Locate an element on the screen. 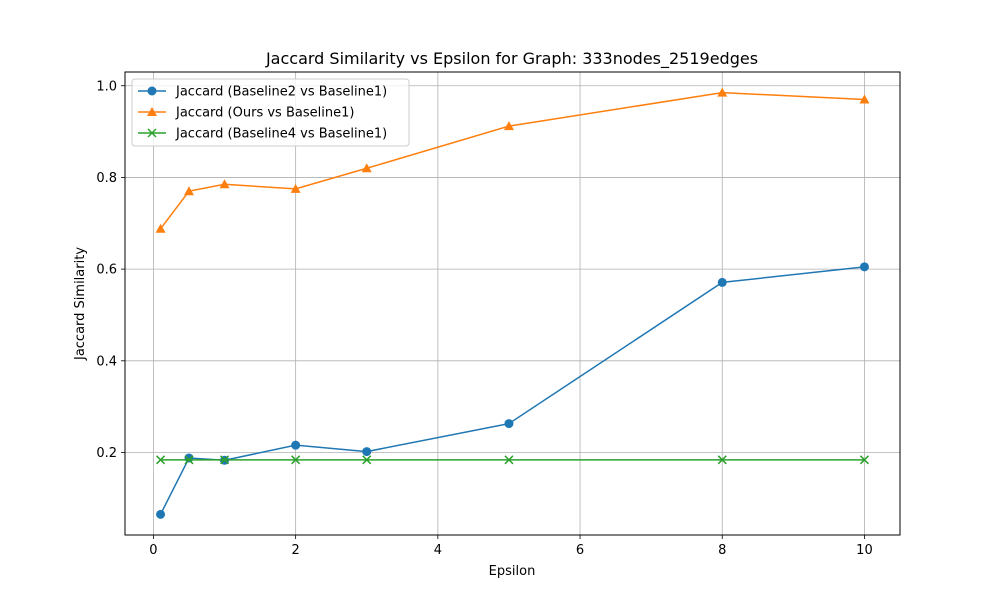  x-tick-label: 0 is located at coordinates (153, 550).